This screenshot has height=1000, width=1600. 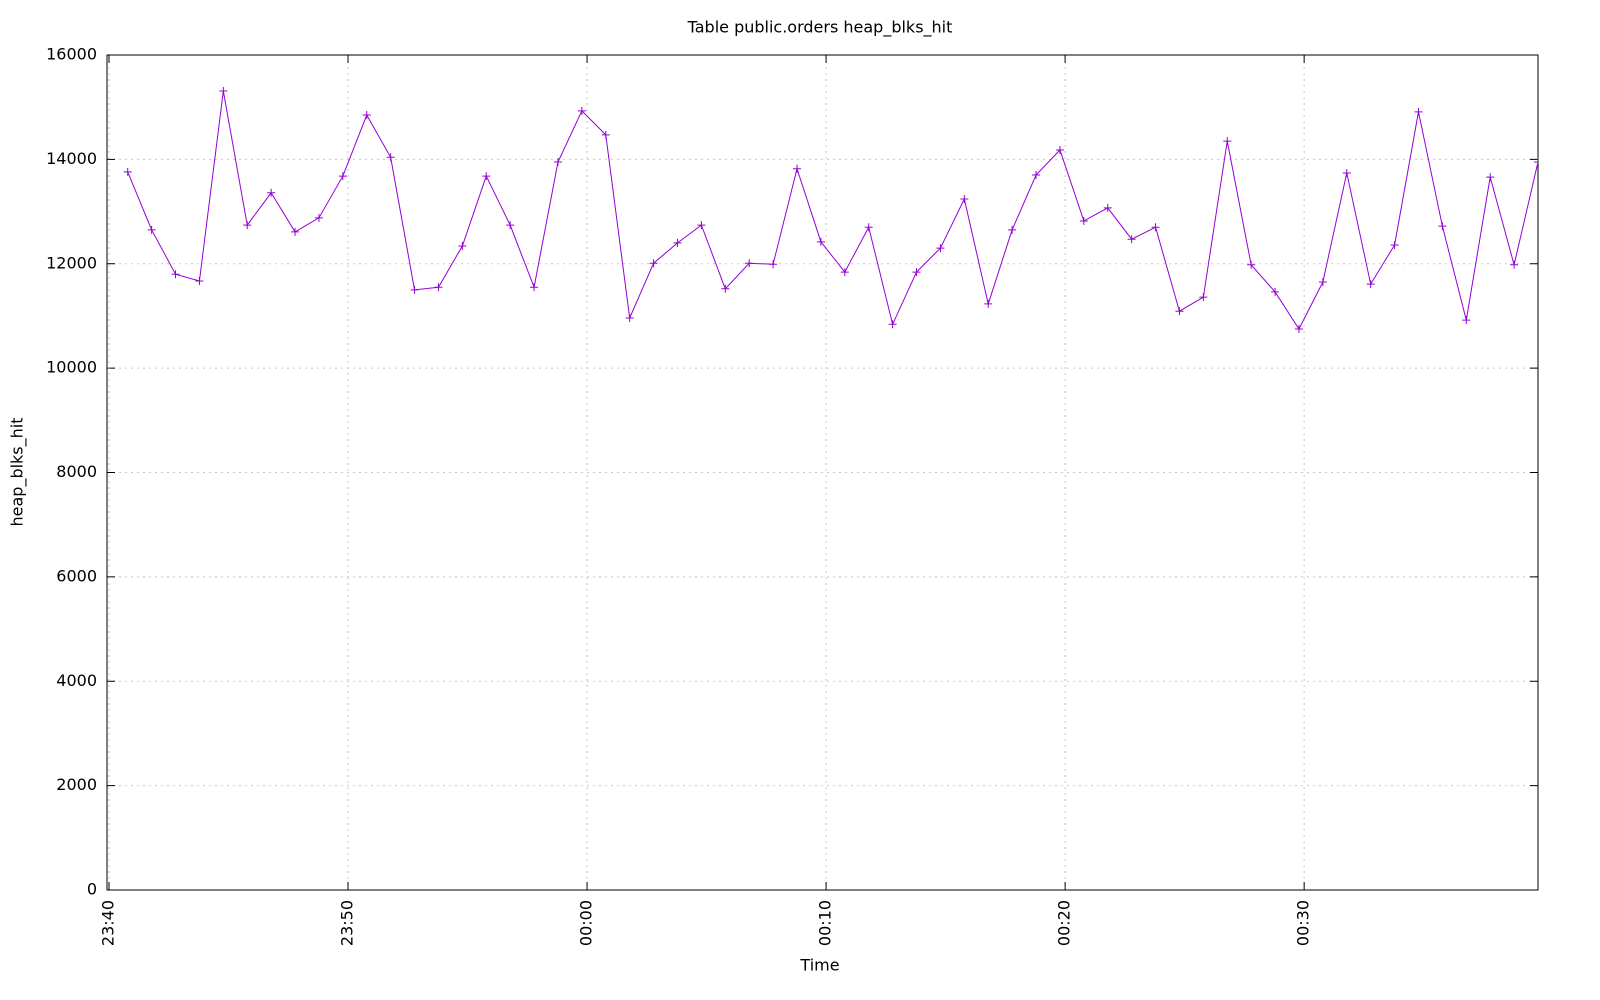 I want to click on y-tick-label: 12000, so click(x=71, y=262).